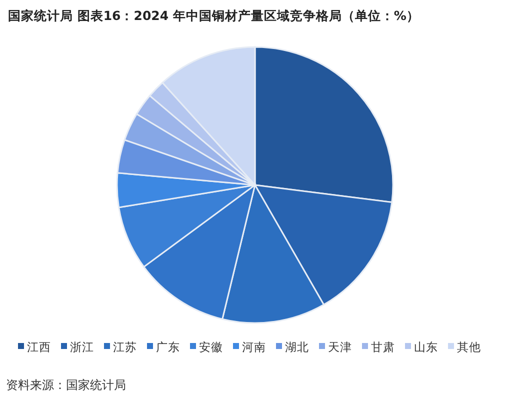 The width and height of the screenshot is (507, 398). What do you see at coordinates (168, 347) in the screenshot?
I see `legend-label: 广东` at bounding box center [168, 347].